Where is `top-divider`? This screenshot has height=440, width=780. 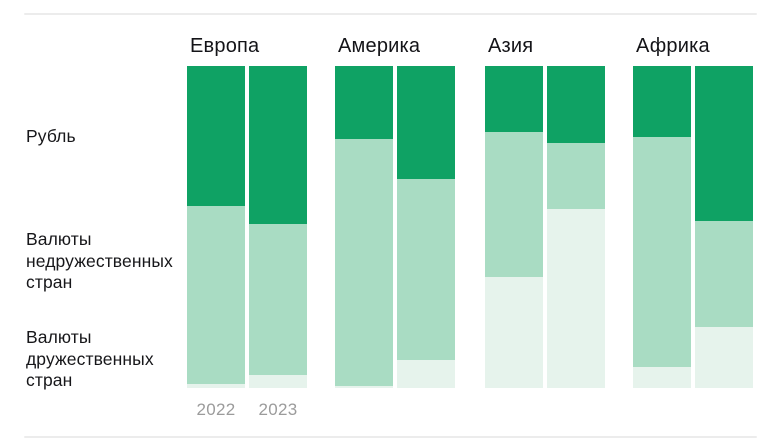 top-divider is located at coordinates (390, 14).